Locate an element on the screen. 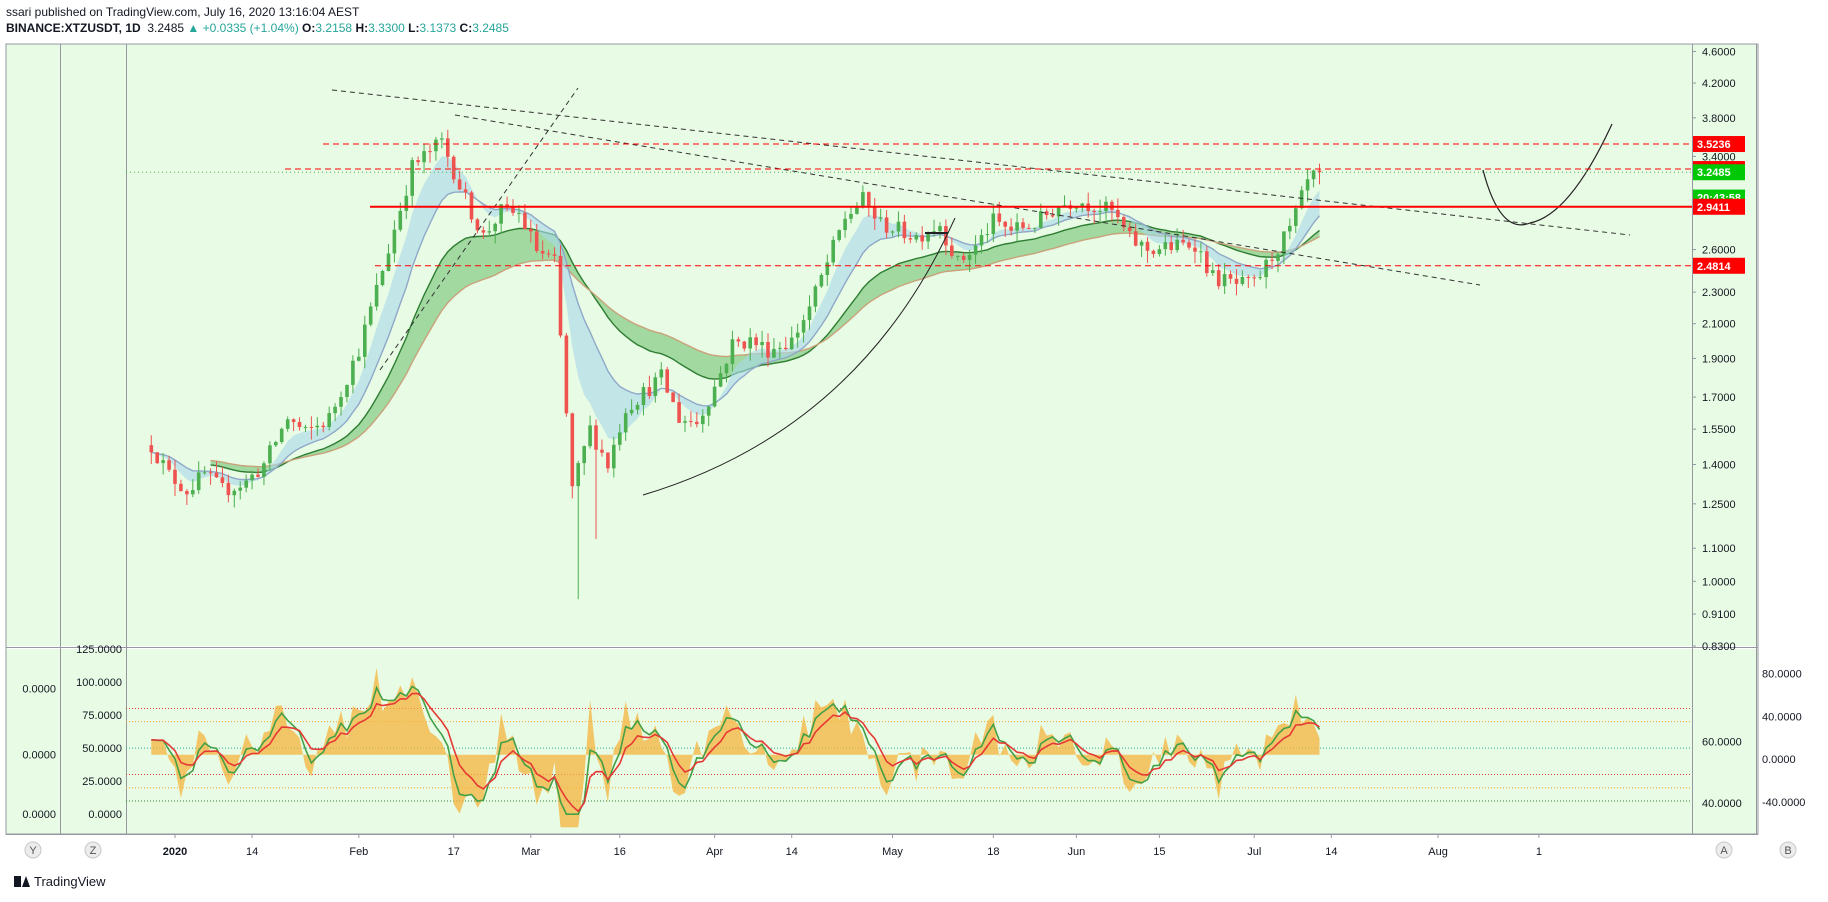  osc-right-tick-label: 40.0000 is located at coordinates (1782, 717).